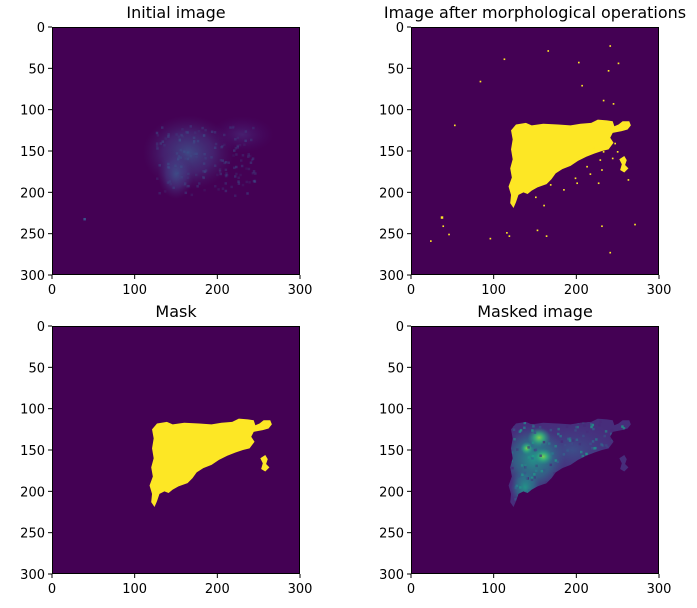 This screenshot has width=697, height=608. I want to click on faint-blob, so click(176, 174).